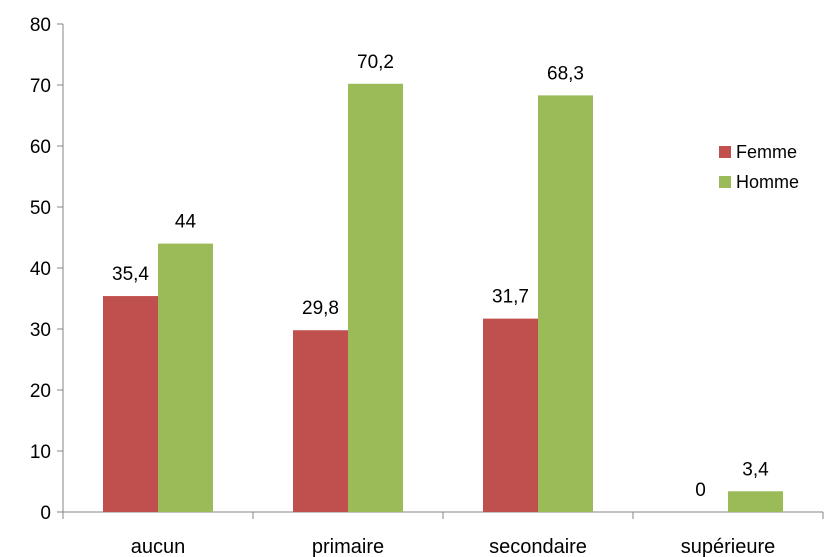 This screenshot has width=839, height=557. What do you see at coordinates (725, 152) in the screenshot?
I see `legend-swatch-femme` at bounding box center [725, 152].